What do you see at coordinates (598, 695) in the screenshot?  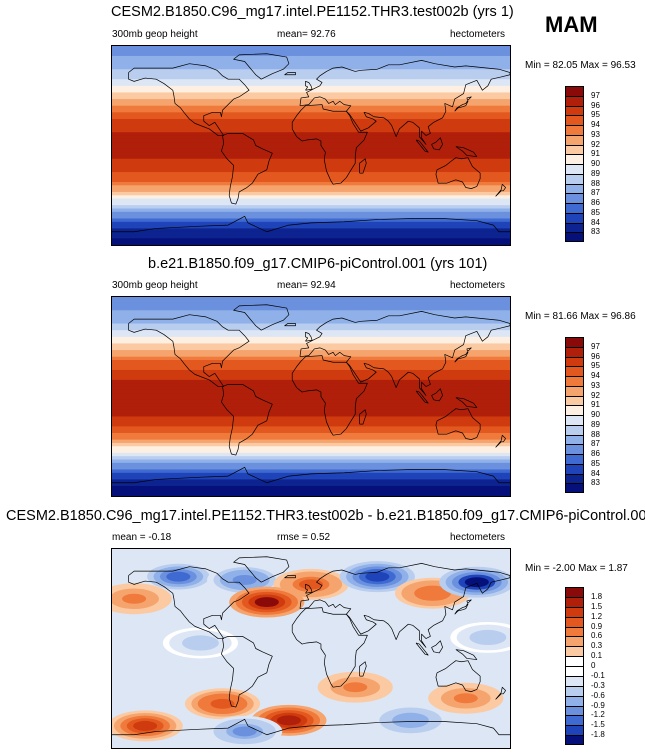 I see `colorbar-tick-label: -0.6` at bounding box center [598, 695].